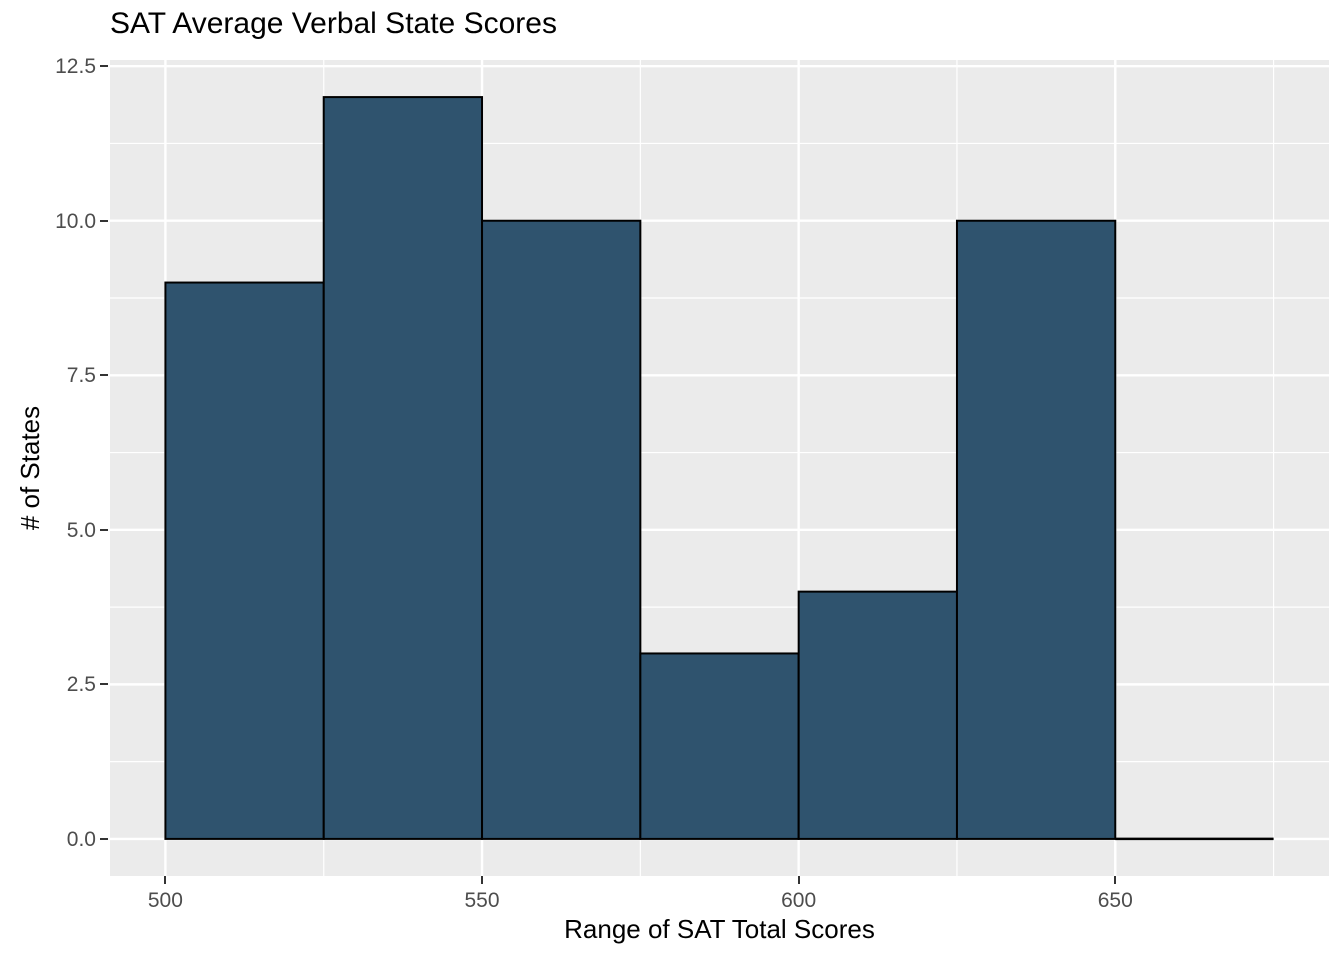 Image resolution: width=1344 pixels, height=960 pixels. I want to click on y-tick-label: 12.5, so click(75, 67).